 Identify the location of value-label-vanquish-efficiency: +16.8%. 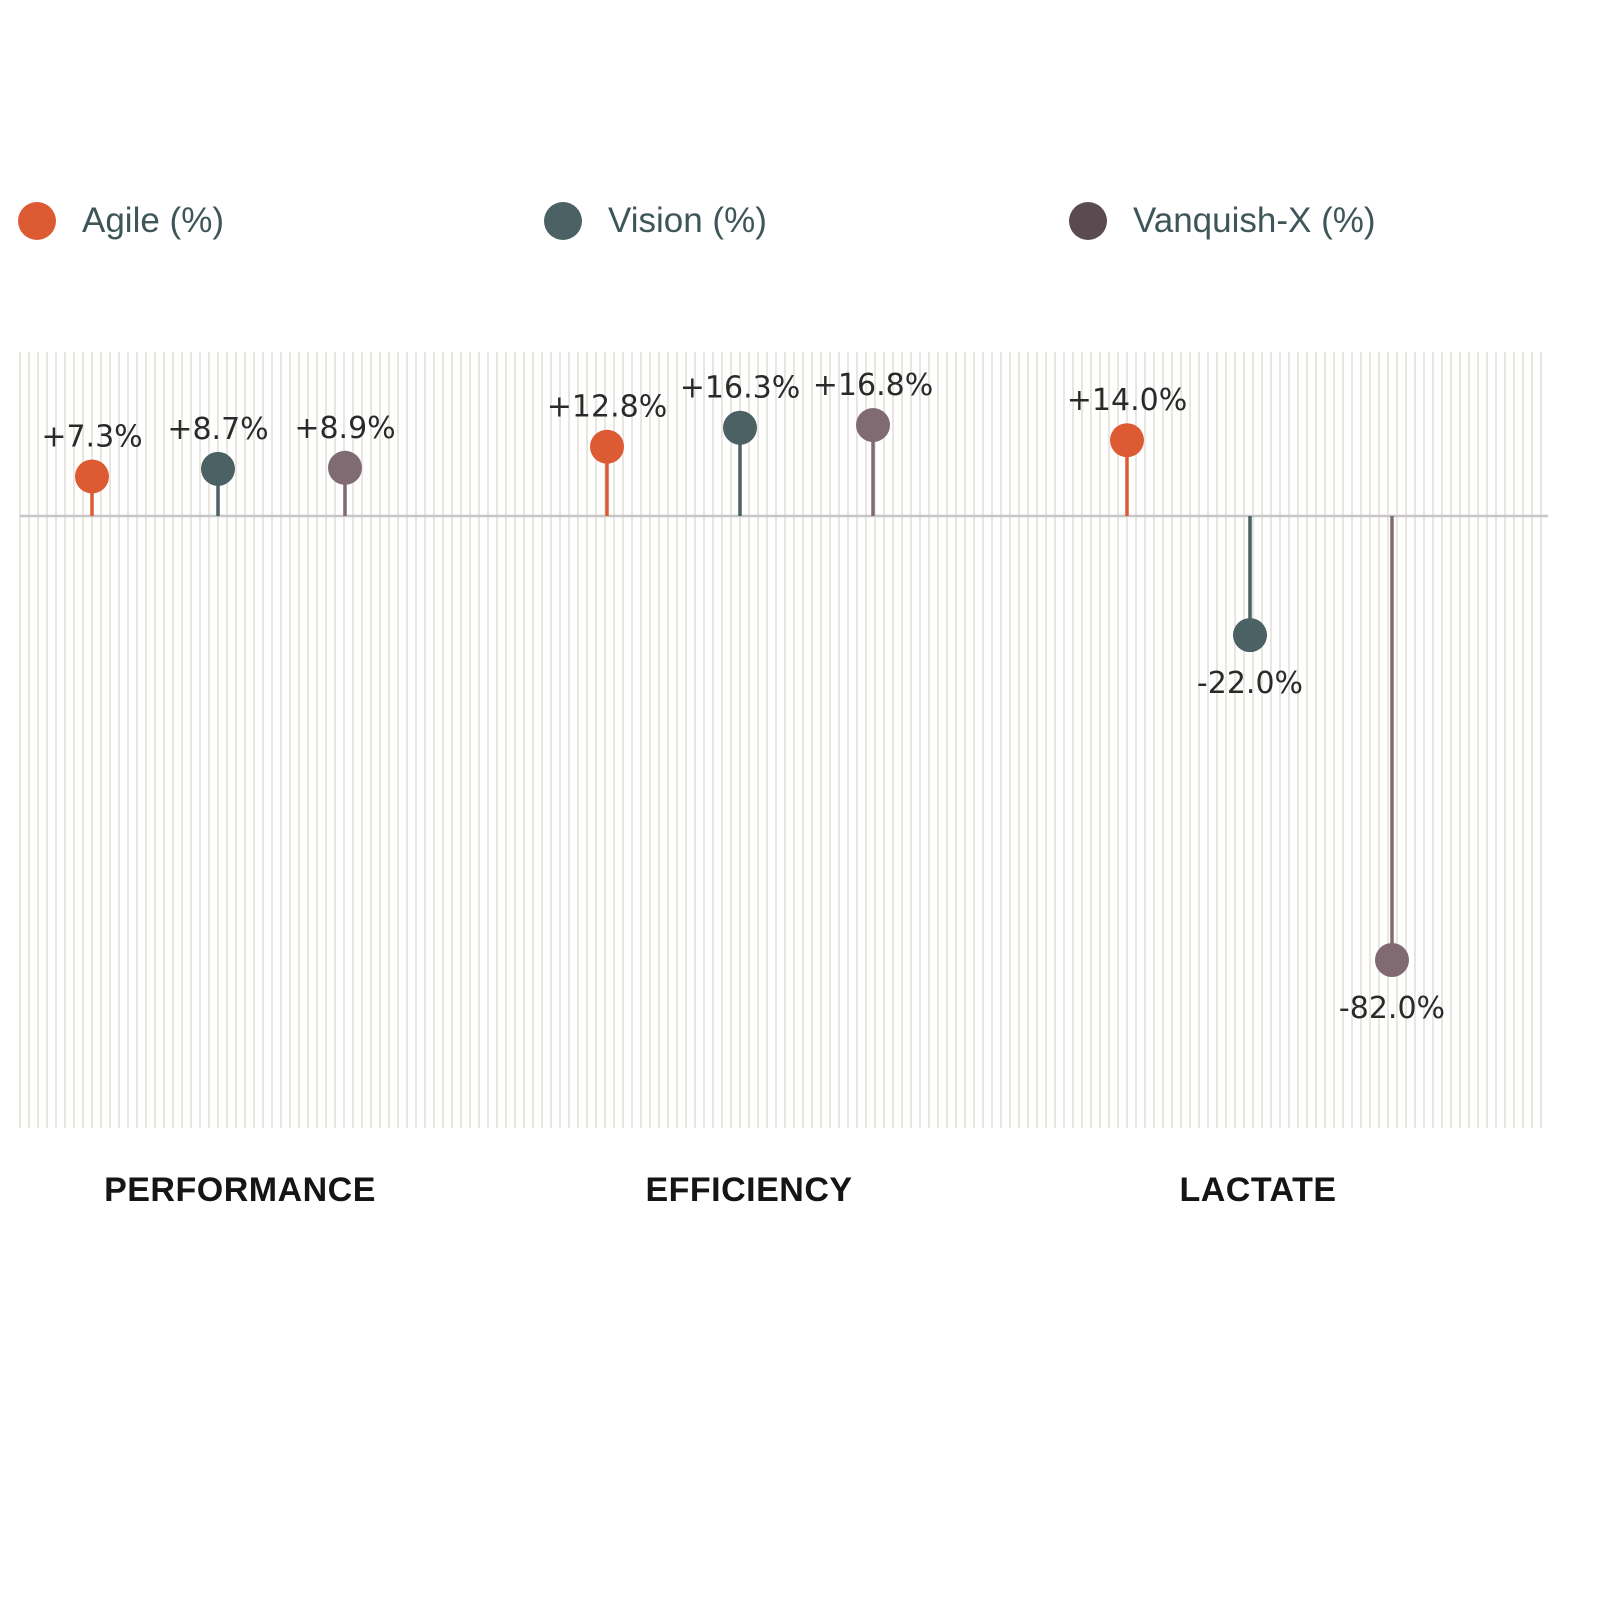
(873, 385).